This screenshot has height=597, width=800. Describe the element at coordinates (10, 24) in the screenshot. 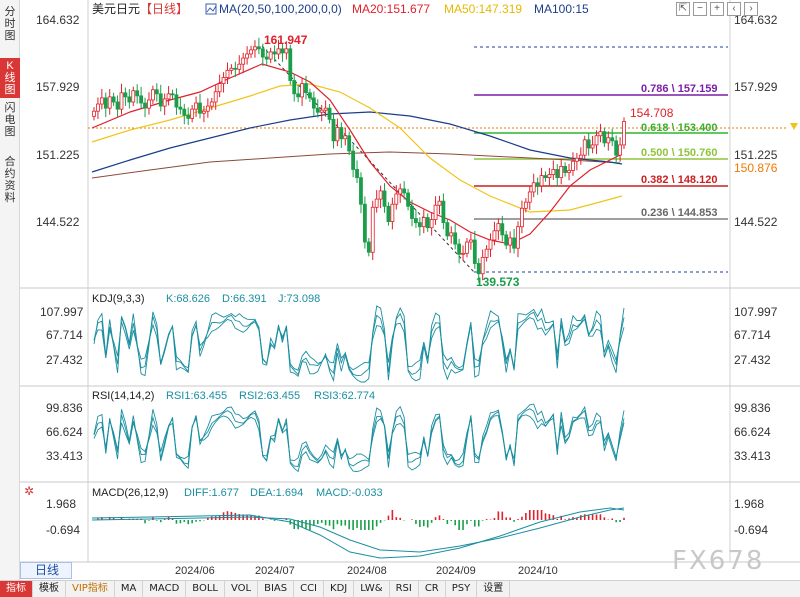

I see `tab-timeshare: 分 时 图` at that location.